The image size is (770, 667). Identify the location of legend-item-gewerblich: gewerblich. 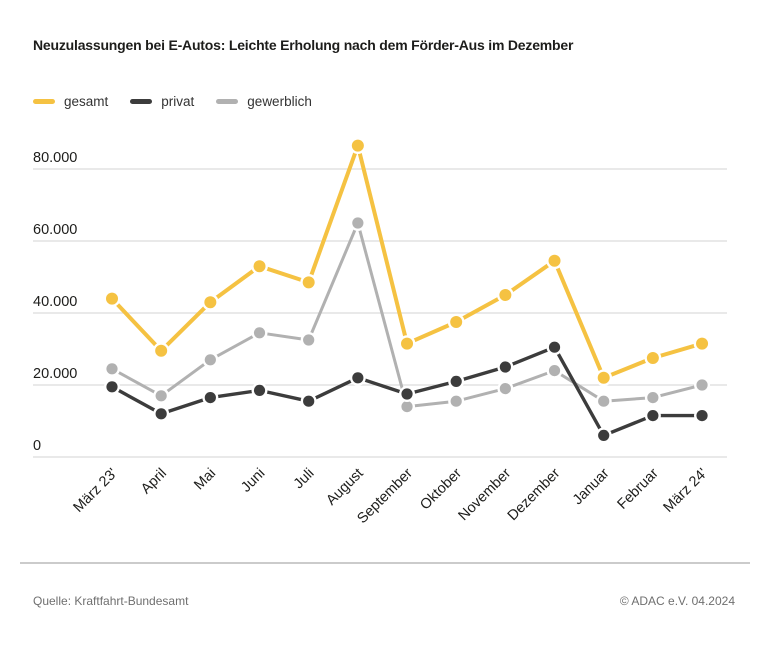
(264, 101).